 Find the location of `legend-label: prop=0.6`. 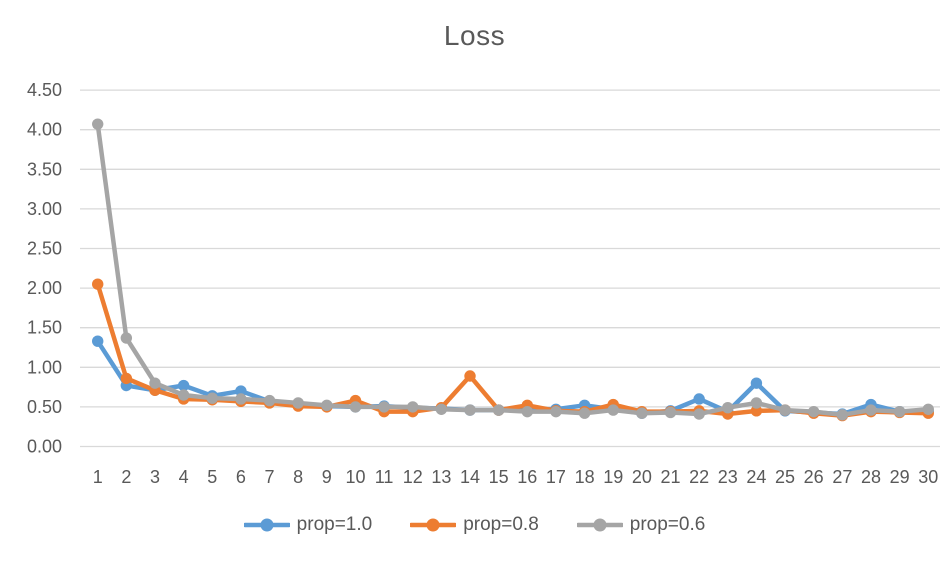

legend-label: prop=0.6 is located at coordinates (667, 524).